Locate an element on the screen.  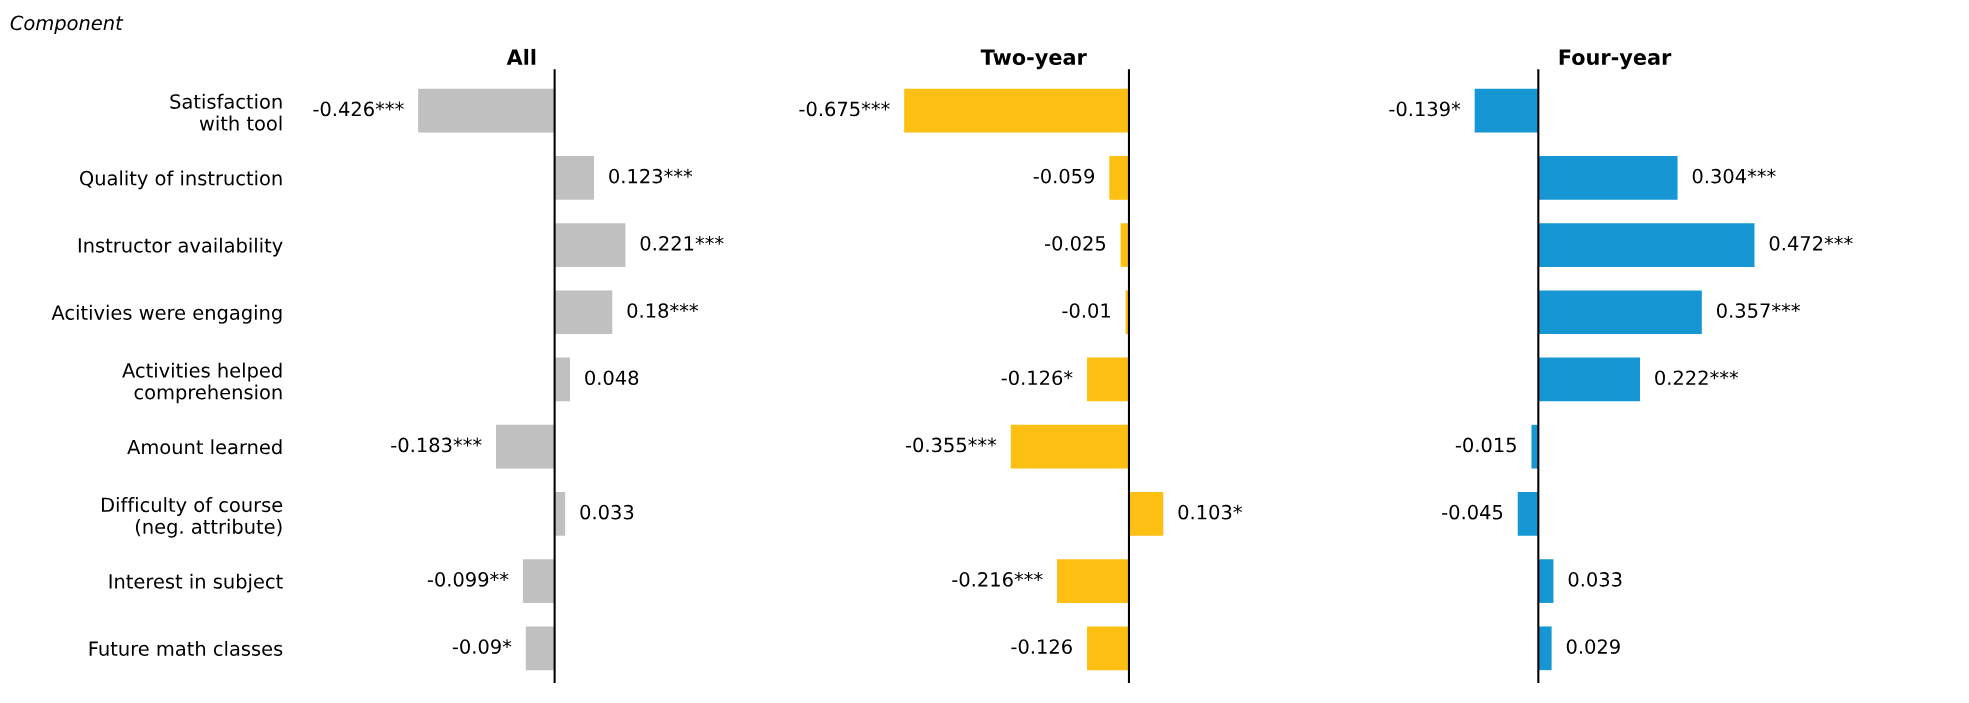
y-tick-label: Interest in subject is located at coordinates (196, 583).